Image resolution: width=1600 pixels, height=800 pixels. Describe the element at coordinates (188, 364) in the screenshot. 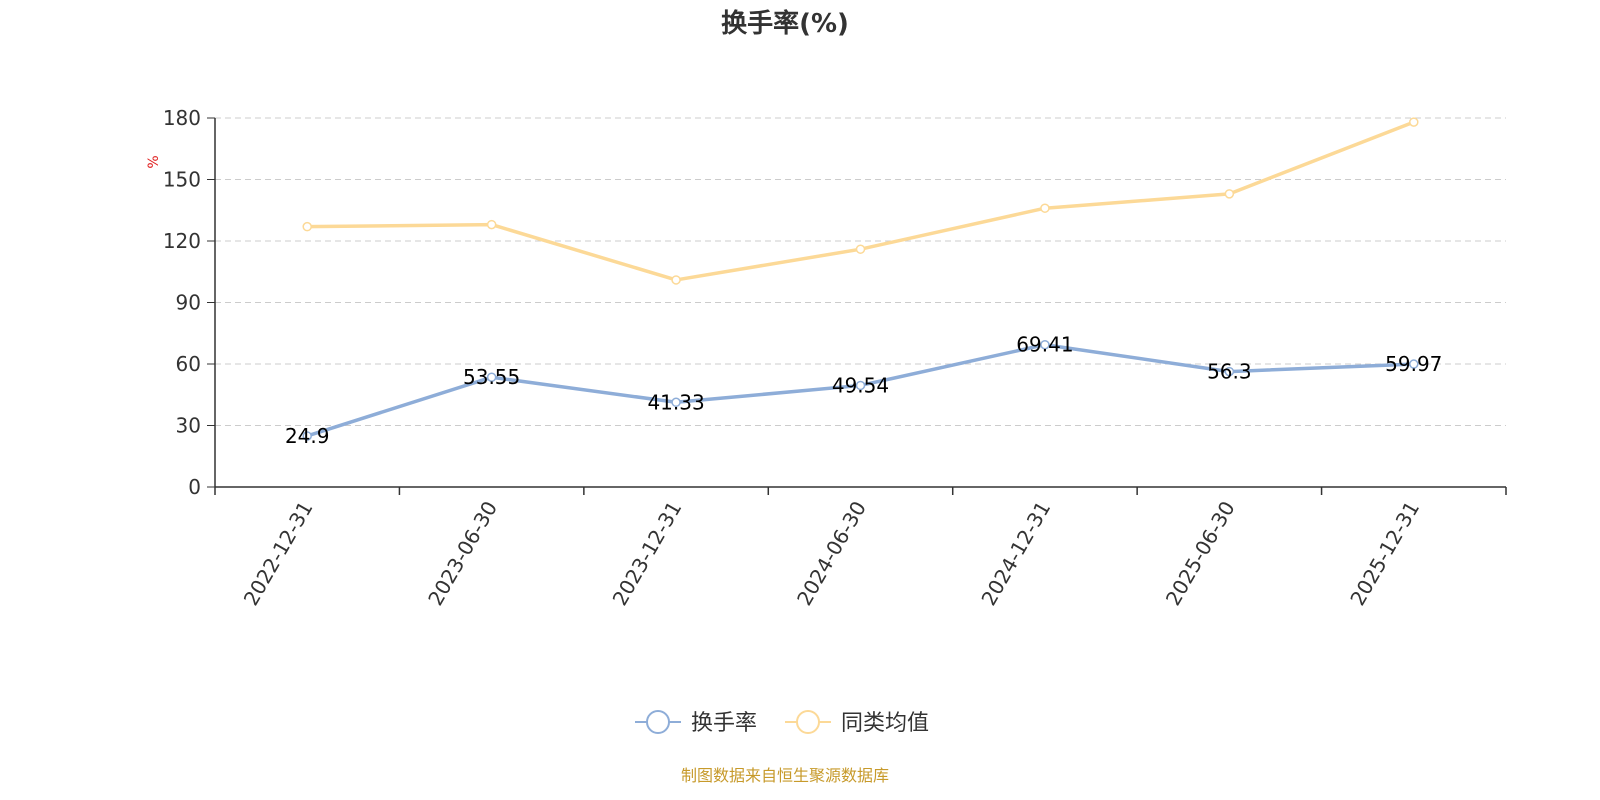

I see `y-axis-tick-label: 60` at that location.